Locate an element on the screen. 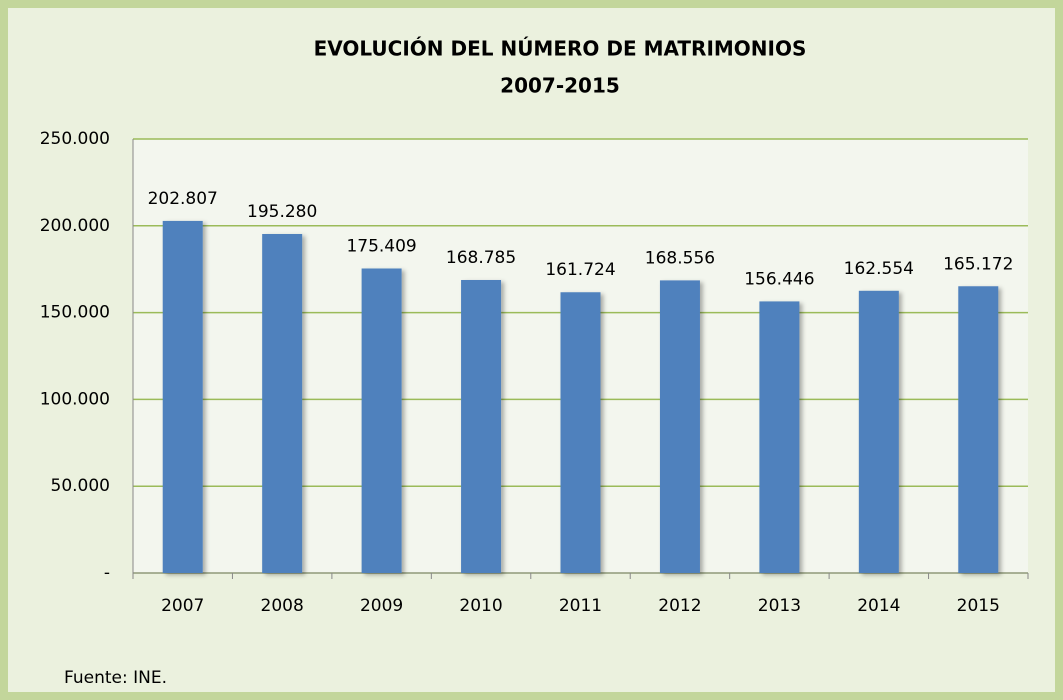 The height and width of the screenshot is (700, 1063). data-label: 165.172 is located at coordinates (978, 264).